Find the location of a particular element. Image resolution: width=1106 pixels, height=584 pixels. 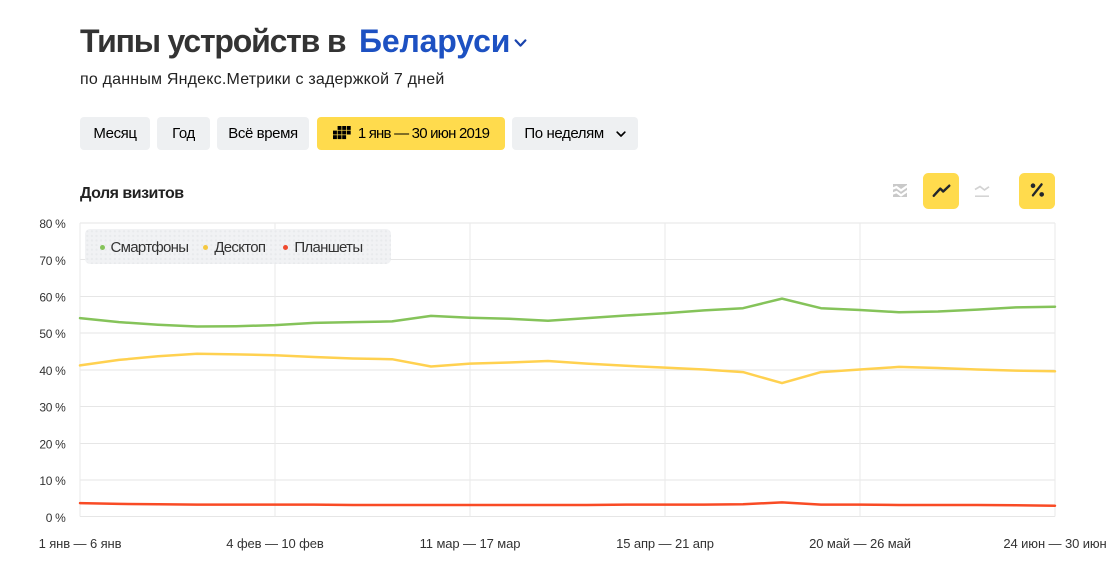

svg-text: 24 июн — 30 июн is located at coordinates (1054, 543).